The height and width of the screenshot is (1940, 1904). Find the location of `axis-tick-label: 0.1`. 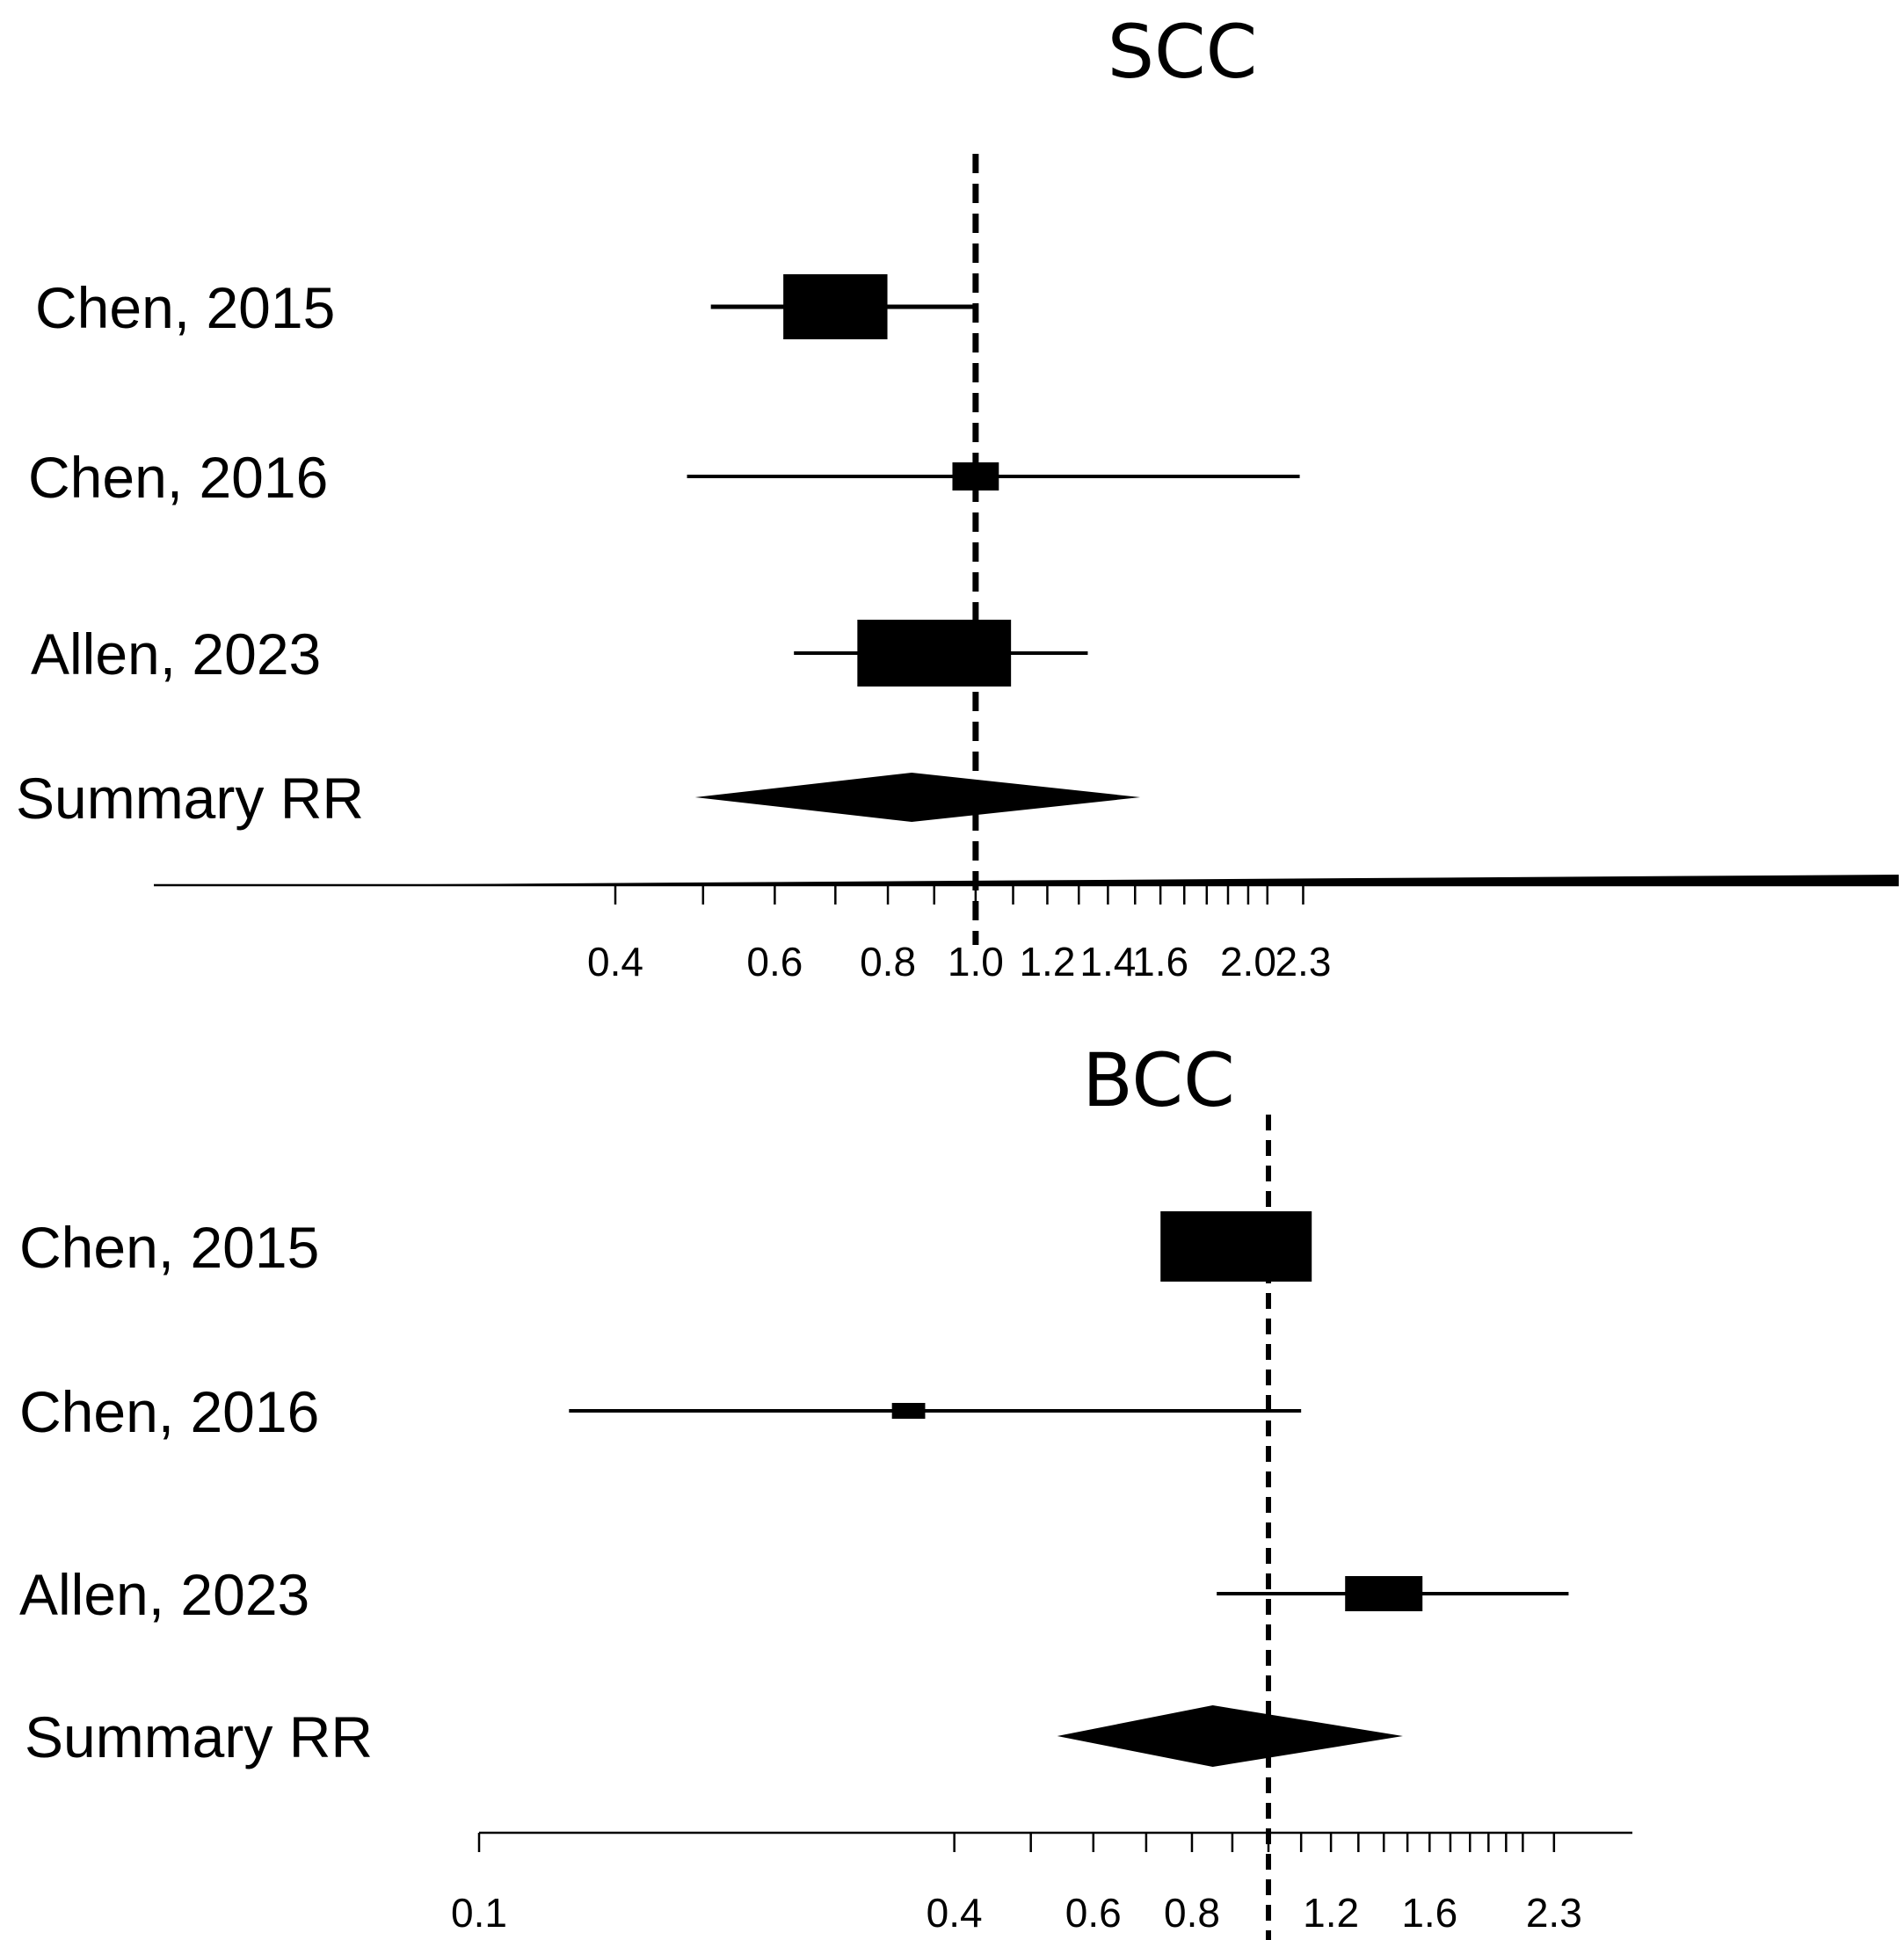

axis-tick-label: 0.1 is located at coordinates (479, 1913).